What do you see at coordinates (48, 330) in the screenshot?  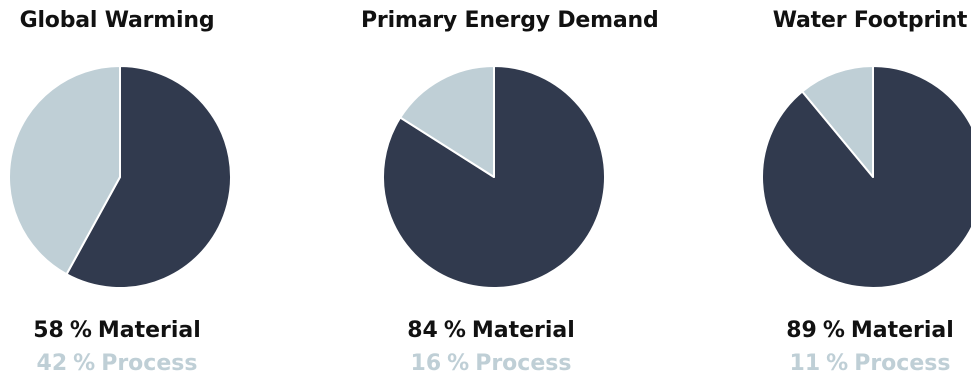 I see `legend-material-value: 58` at bounding box center [48, 330].